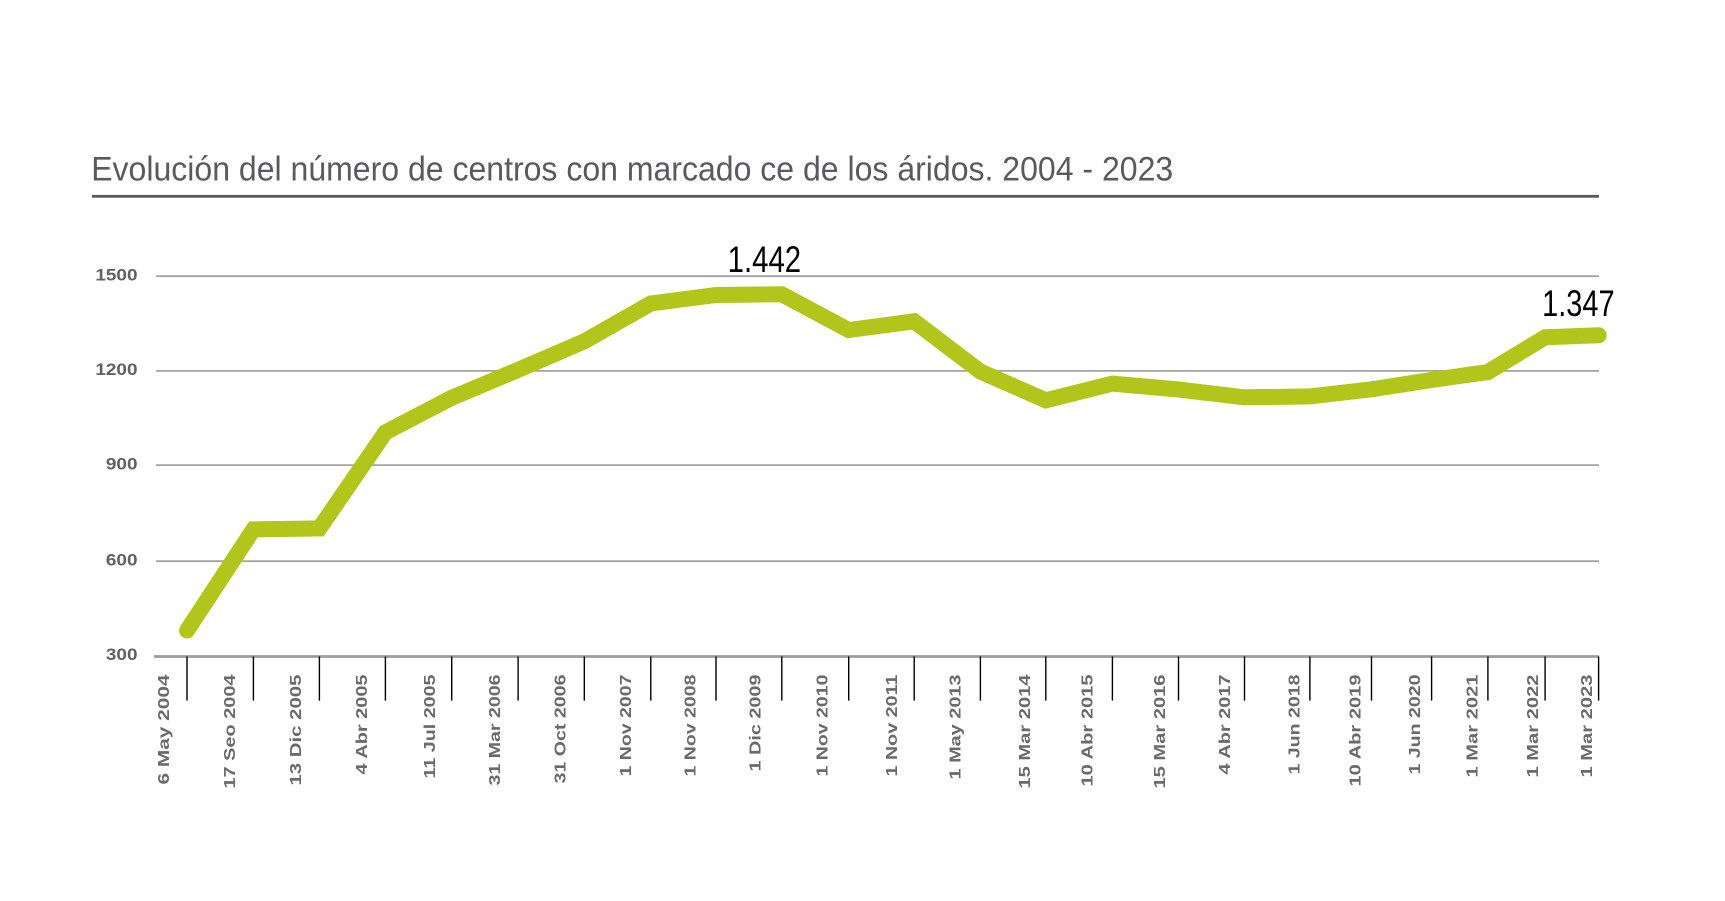 This screenshot has height=901, width=1725. Describe the element at coordinates (690, 725) in the screenshot. I see `svg-text: 1 Nov 2008` at that location.